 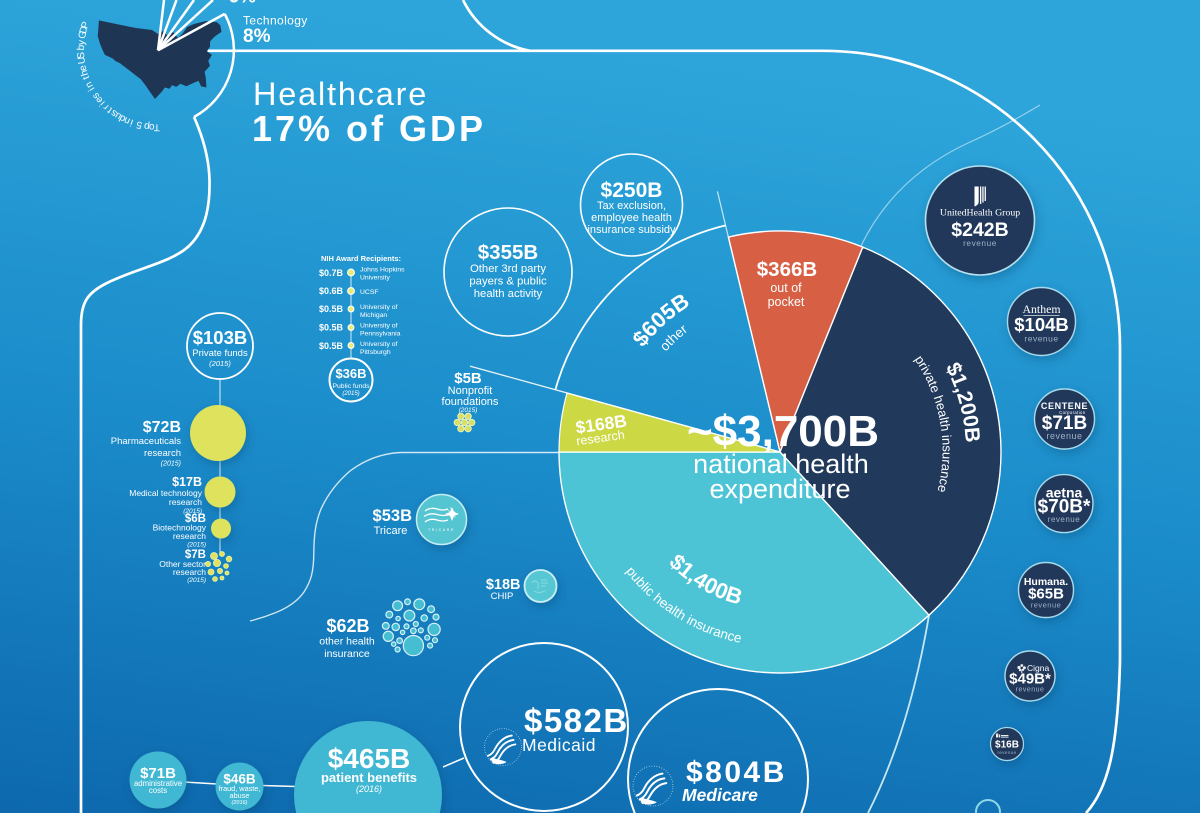 What do you see at coordinates (182, 564) in the screenshot?
I see `svg-text: Other sector` at bounding box center [182, 564].